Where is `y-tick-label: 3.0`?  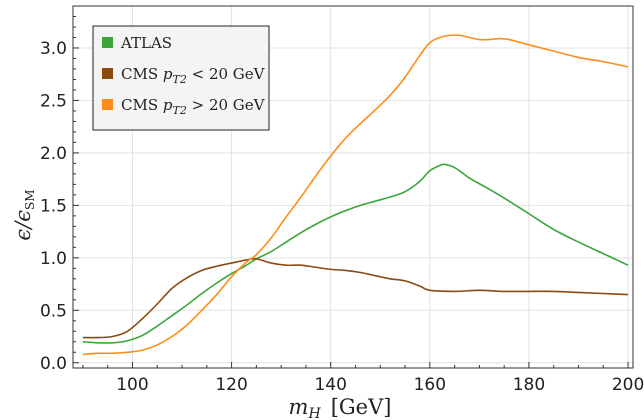
y-tick-label: 3.0 is located at coordinates (53, 49).